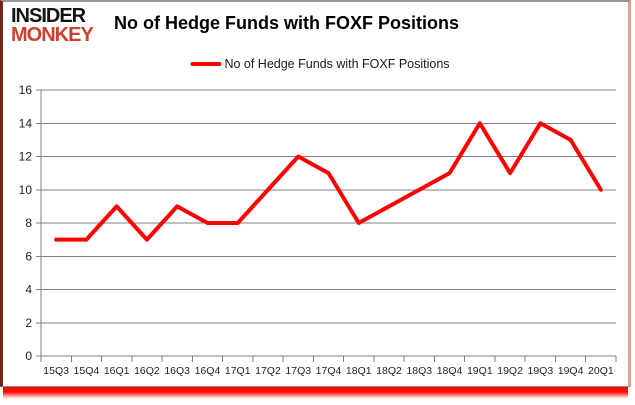  What do you see at coordinates (87, 371) in the screenshot?
I see `svg-text: 15Q4` at bounding box center [87, 371].